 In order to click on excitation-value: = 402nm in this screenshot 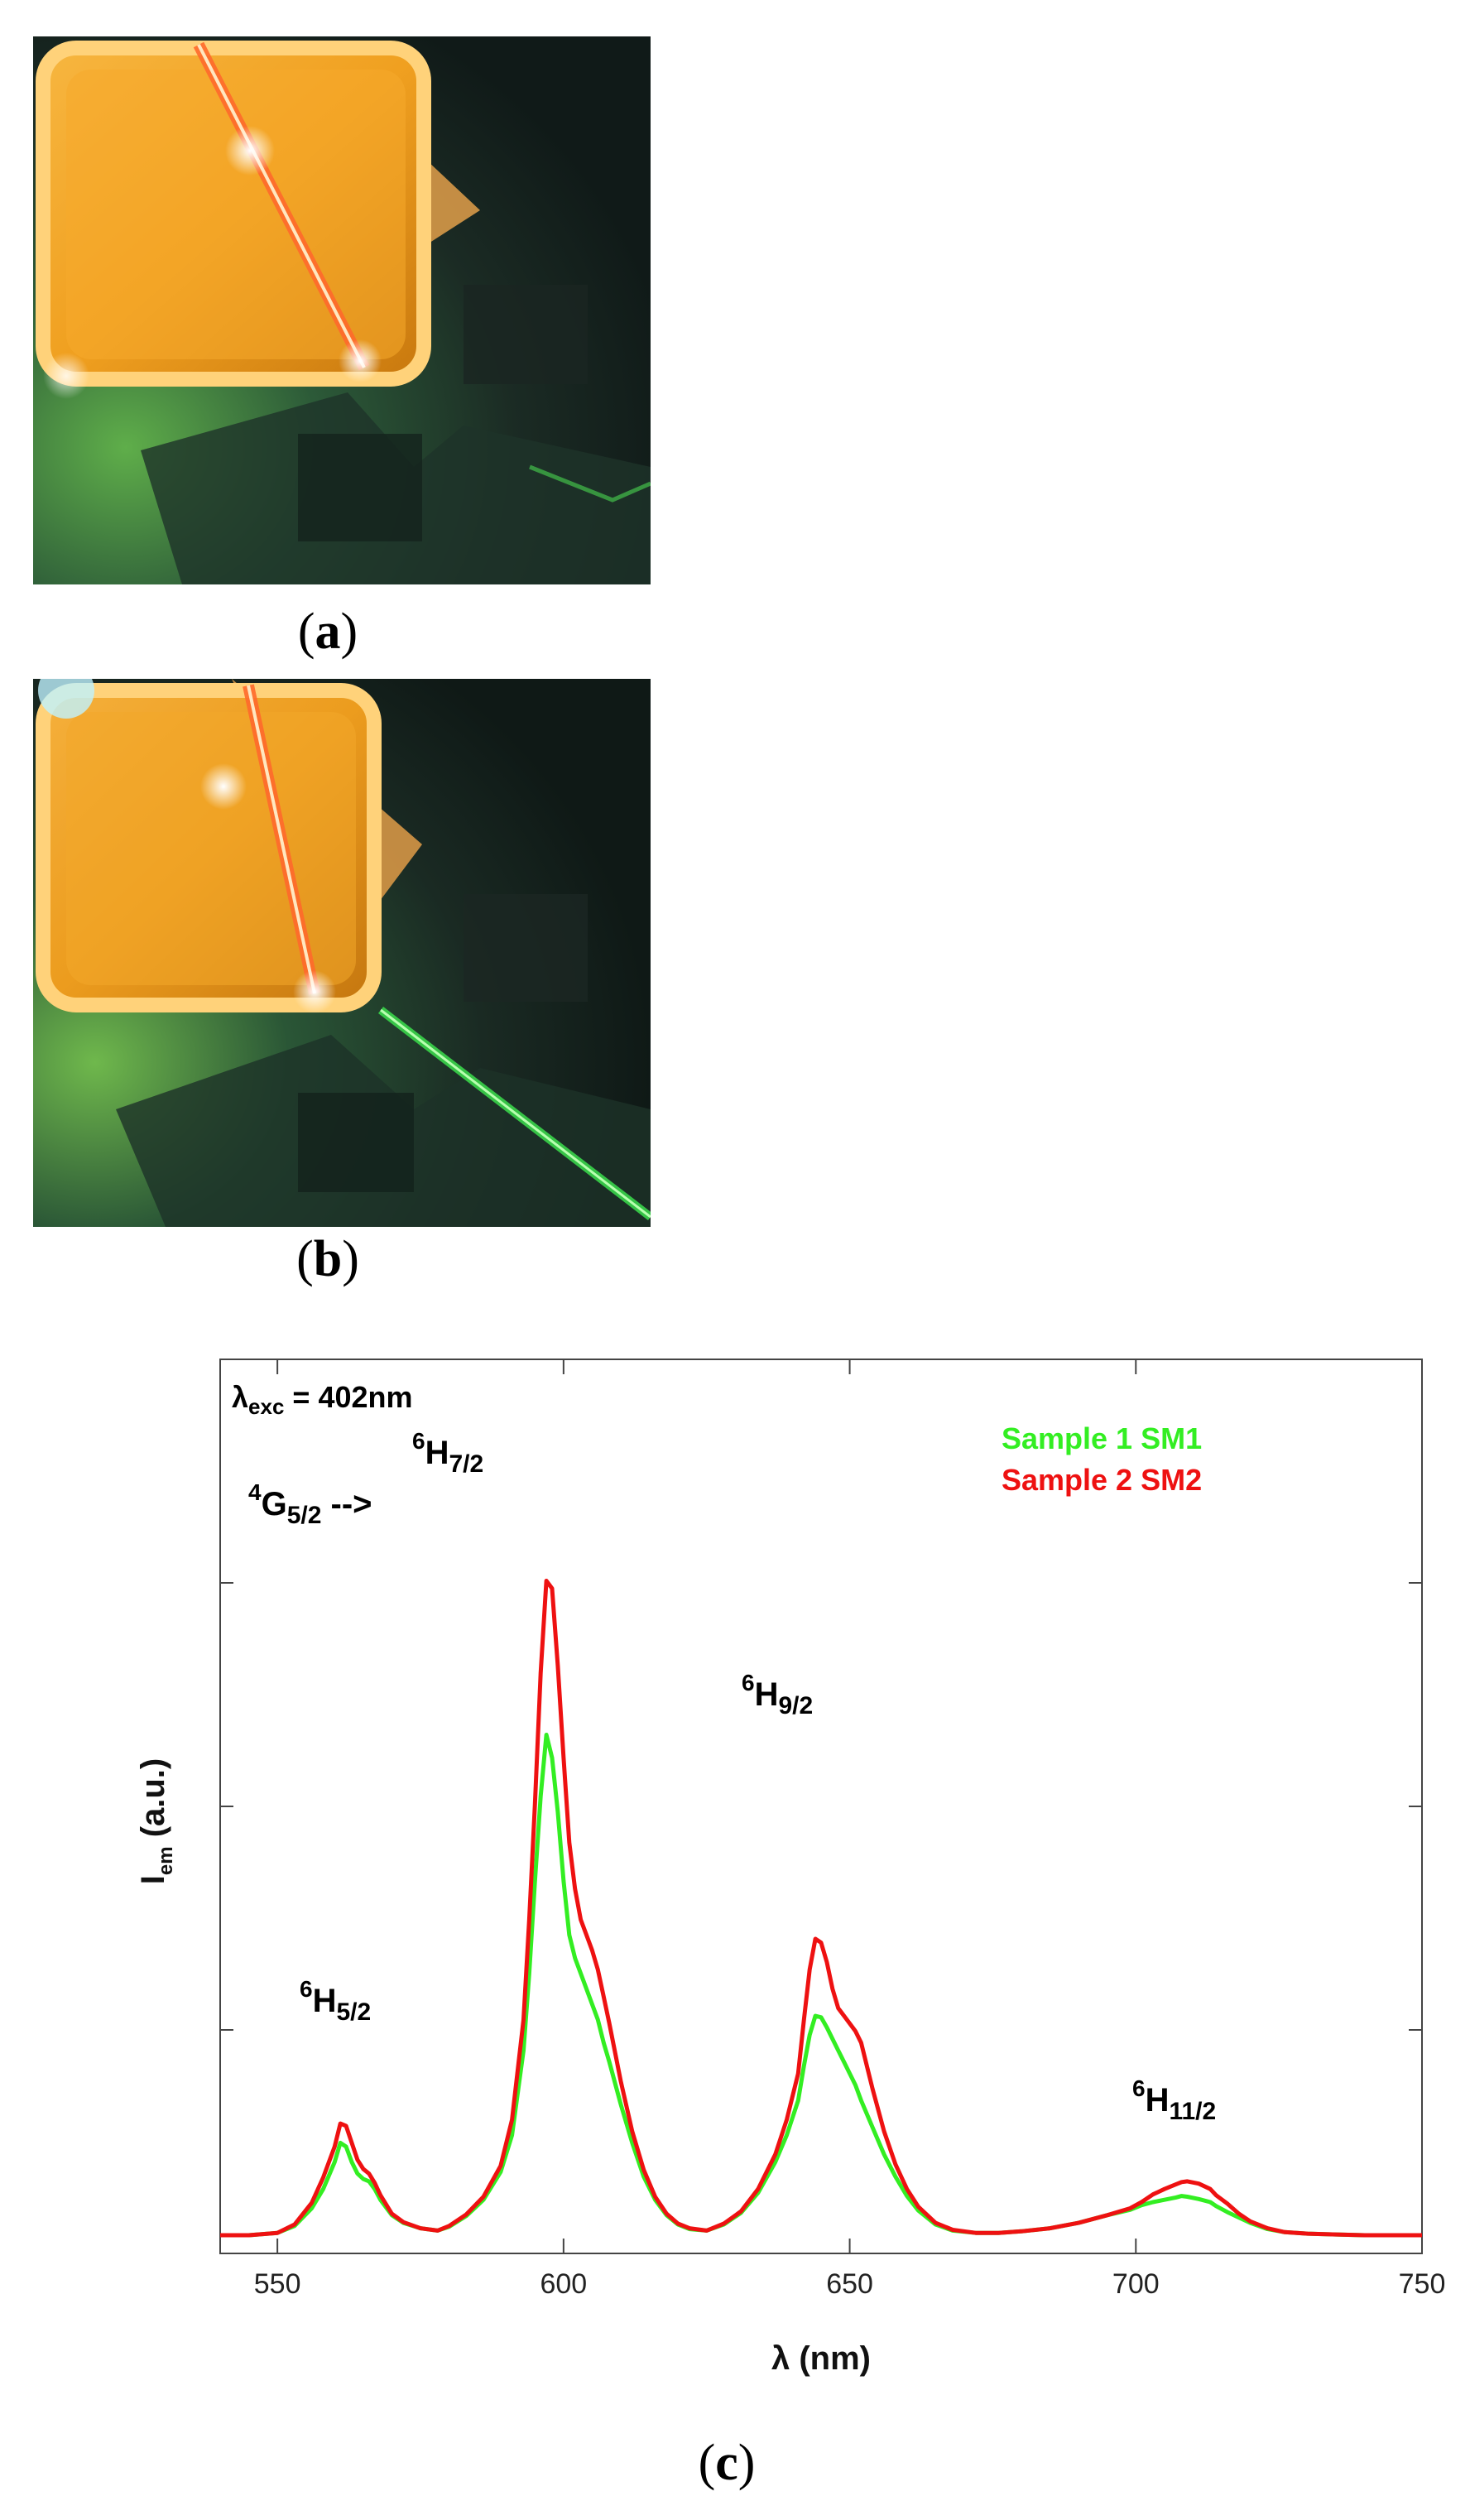, I will do `click(348, 1397)`.